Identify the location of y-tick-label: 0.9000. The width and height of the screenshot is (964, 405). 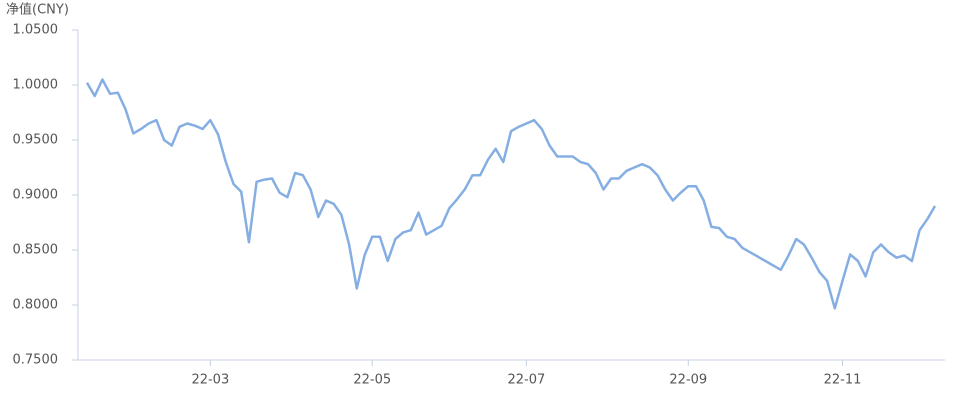
(36, 195).